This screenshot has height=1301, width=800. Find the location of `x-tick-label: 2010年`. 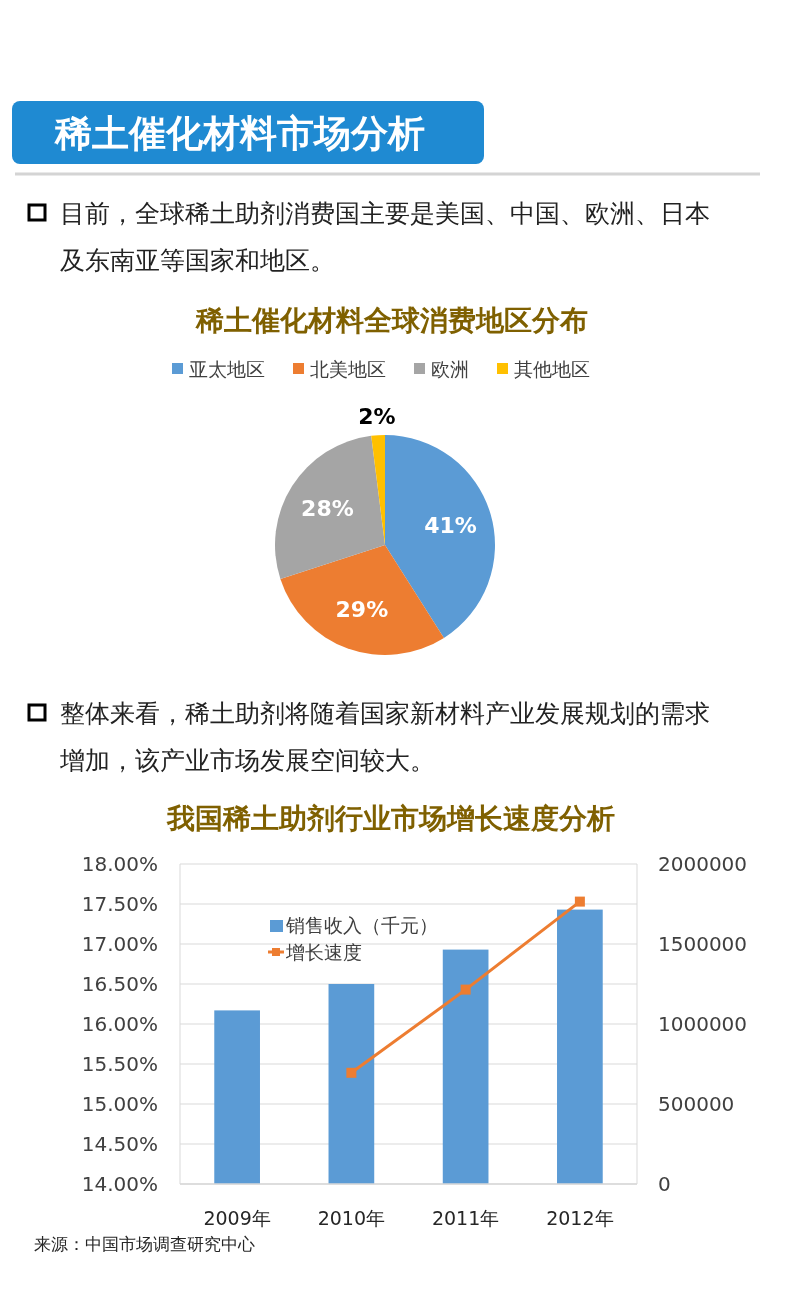

x-tick-label: 2010年 is located at coordinates (351, 1218).